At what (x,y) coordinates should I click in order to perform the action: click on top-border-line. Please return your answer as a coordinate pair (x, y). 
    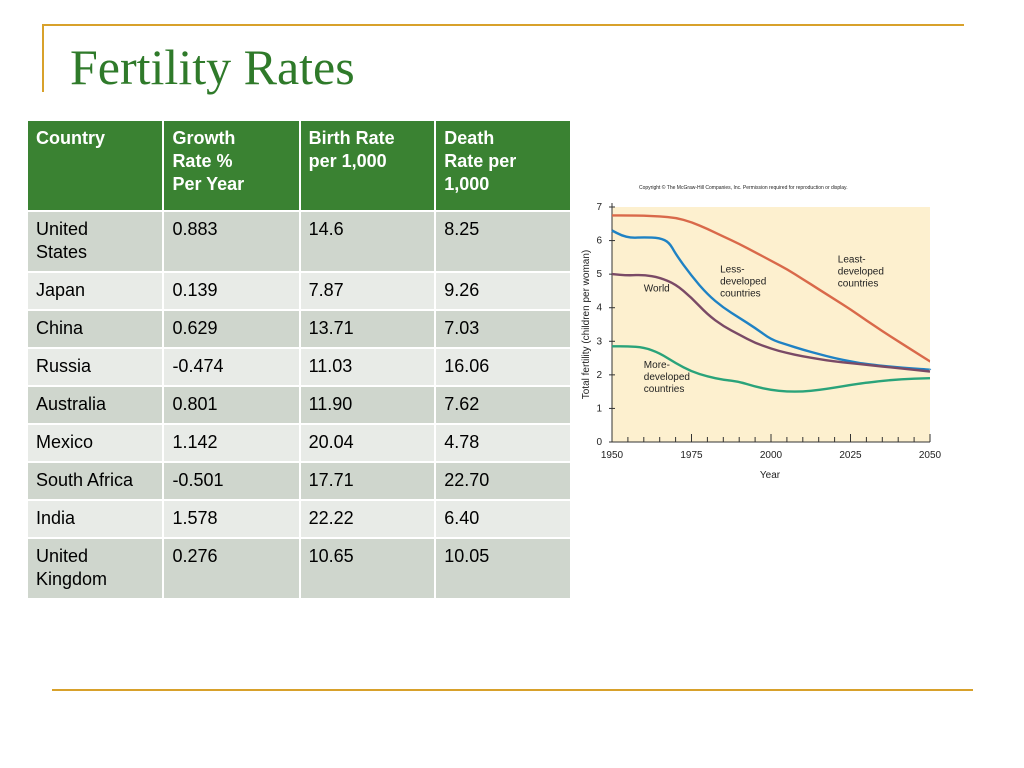
    Looking at the image, I should click on (503, 25).